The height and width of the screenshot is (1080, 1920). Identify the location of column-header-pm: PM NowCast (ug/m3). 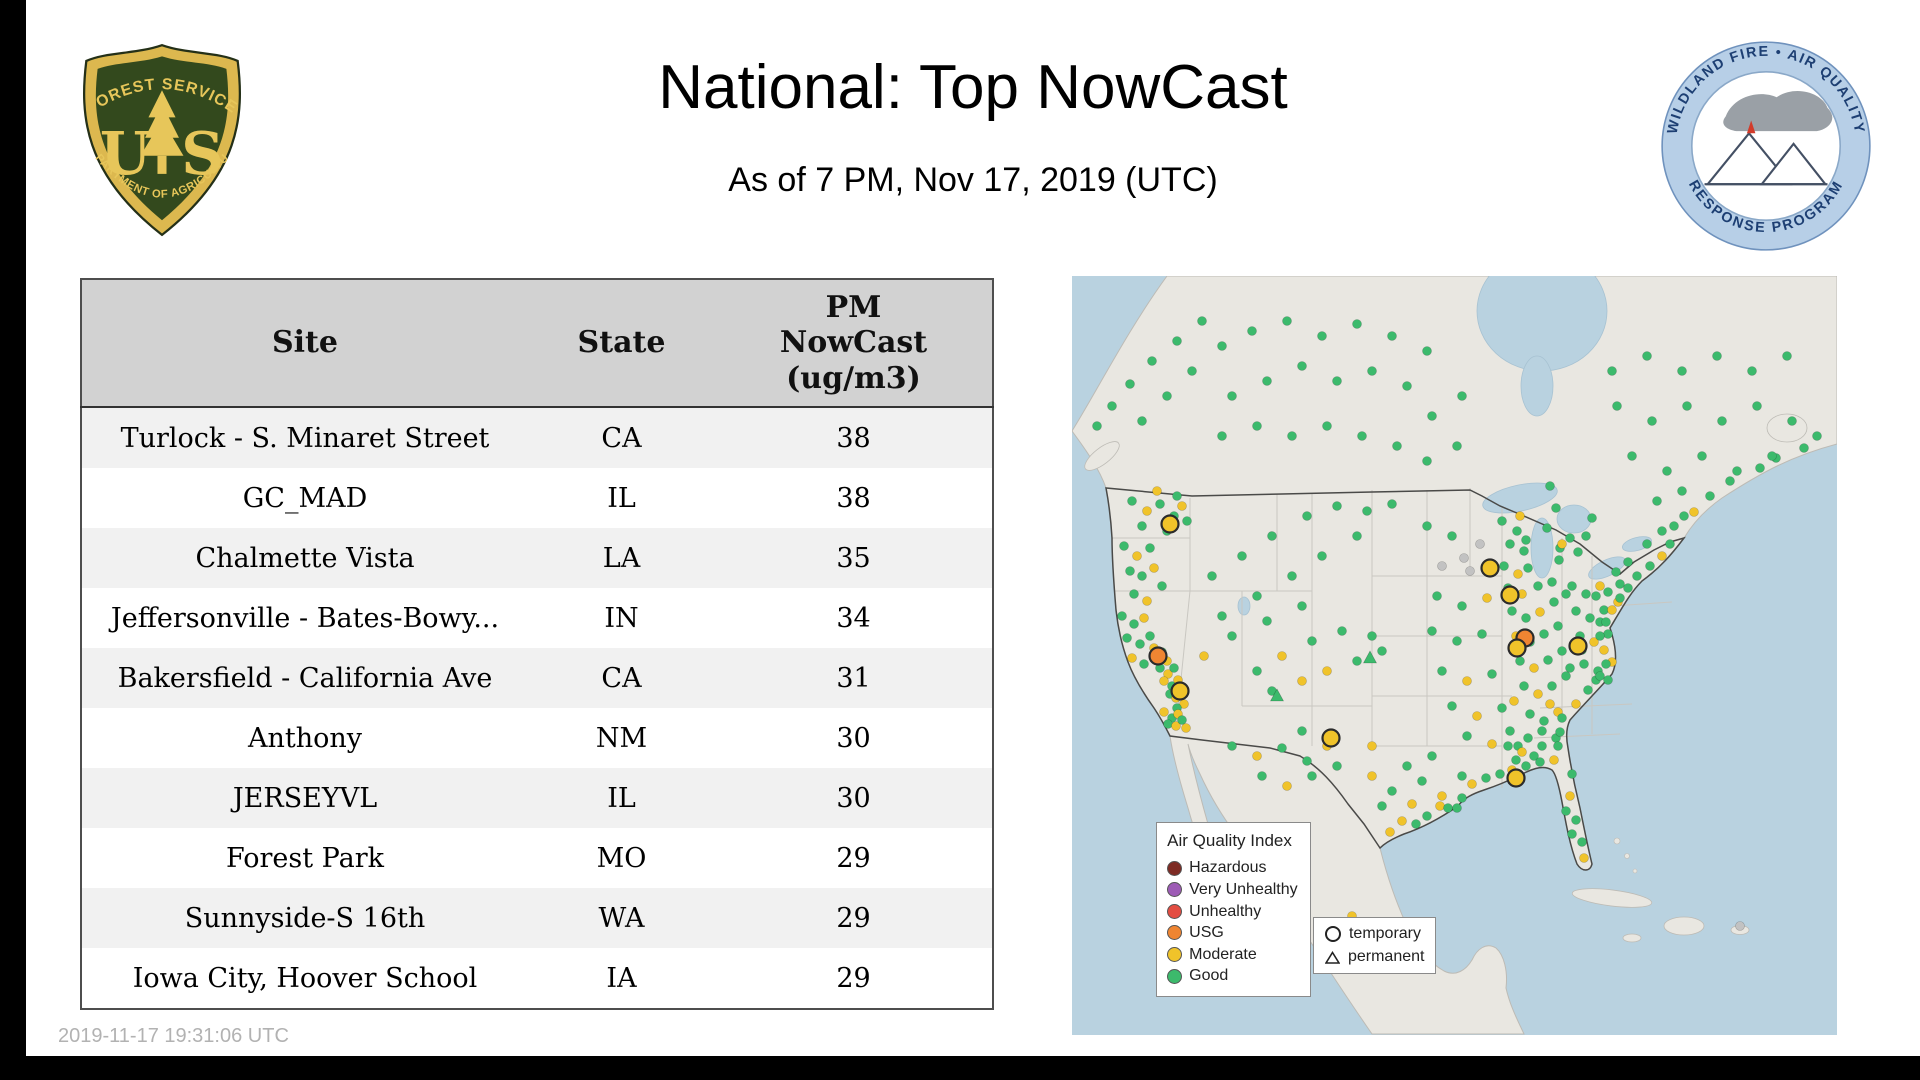
(854, 343).